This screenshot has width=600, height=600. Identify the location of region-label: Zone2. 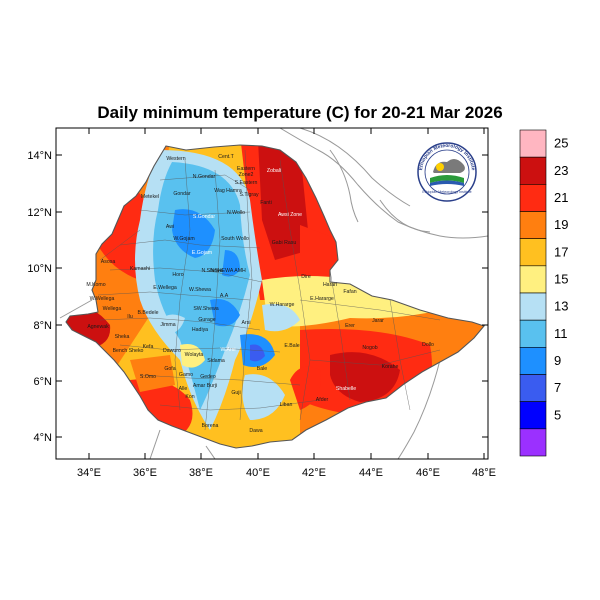
(246, 175).